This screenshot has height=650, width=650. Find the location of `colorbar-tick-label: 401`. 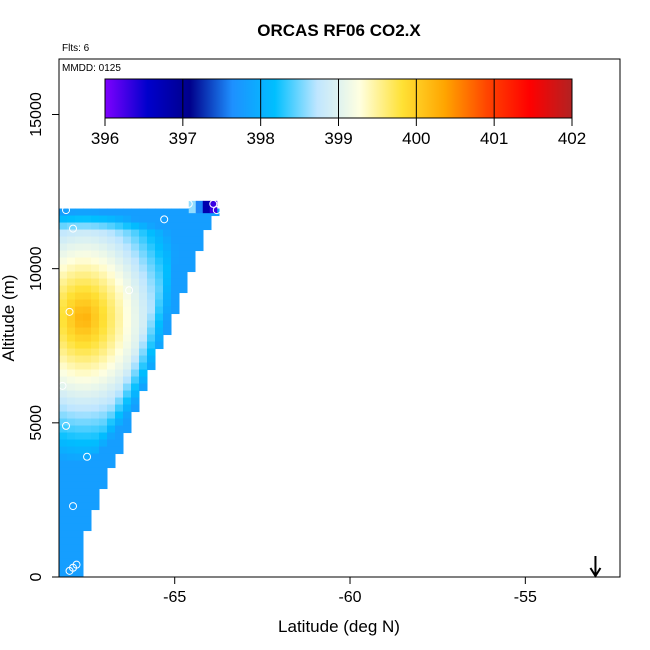

colorbar-tick-label: 401 is located at coordinates (494, 138).